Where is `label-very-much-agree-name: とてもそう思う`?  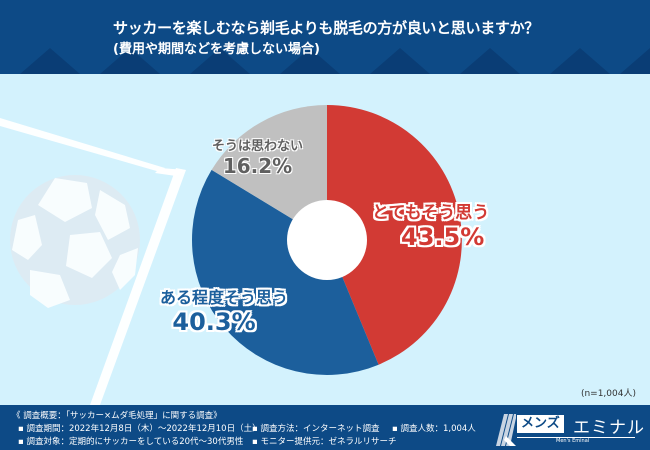
label-very-much-agree-name: とてもそう思う is located at coordinates (431, 213).